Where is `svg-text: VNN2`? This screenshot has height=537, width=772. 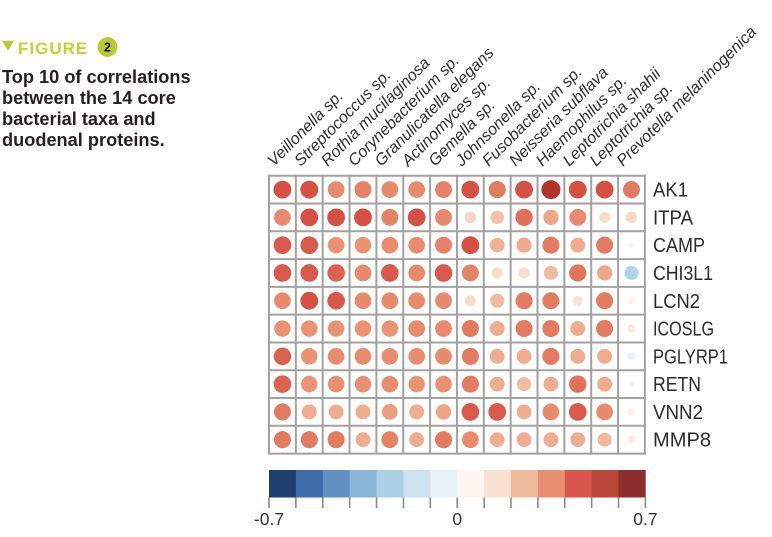 svg-text: VNN2 is located at coordinates (678, 412).